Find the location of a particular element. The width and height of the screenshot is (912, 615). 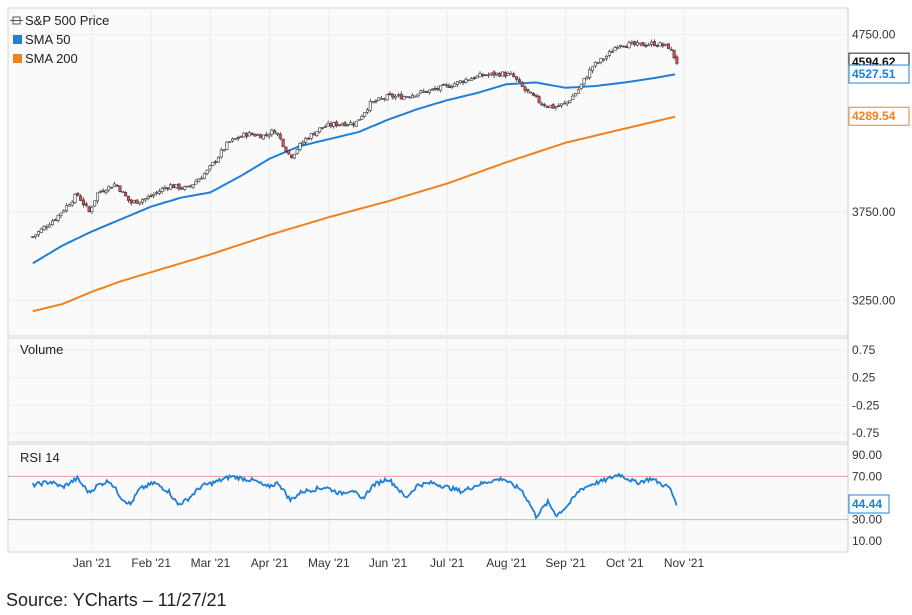

x-tick-label: Oct '21 is located at coordinates (625, 563).